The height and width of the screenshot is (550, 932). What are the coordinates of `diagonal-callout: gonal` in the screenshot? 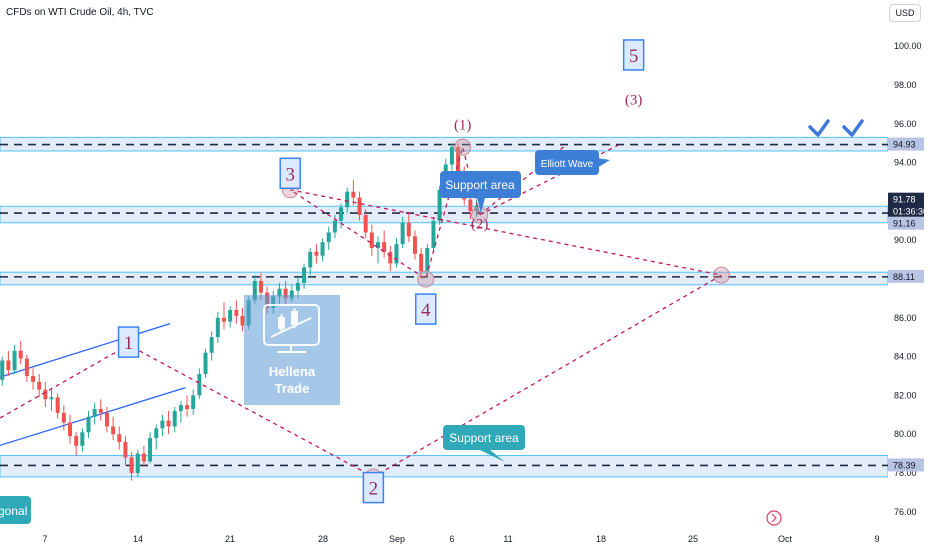 It's located at (15, 510).